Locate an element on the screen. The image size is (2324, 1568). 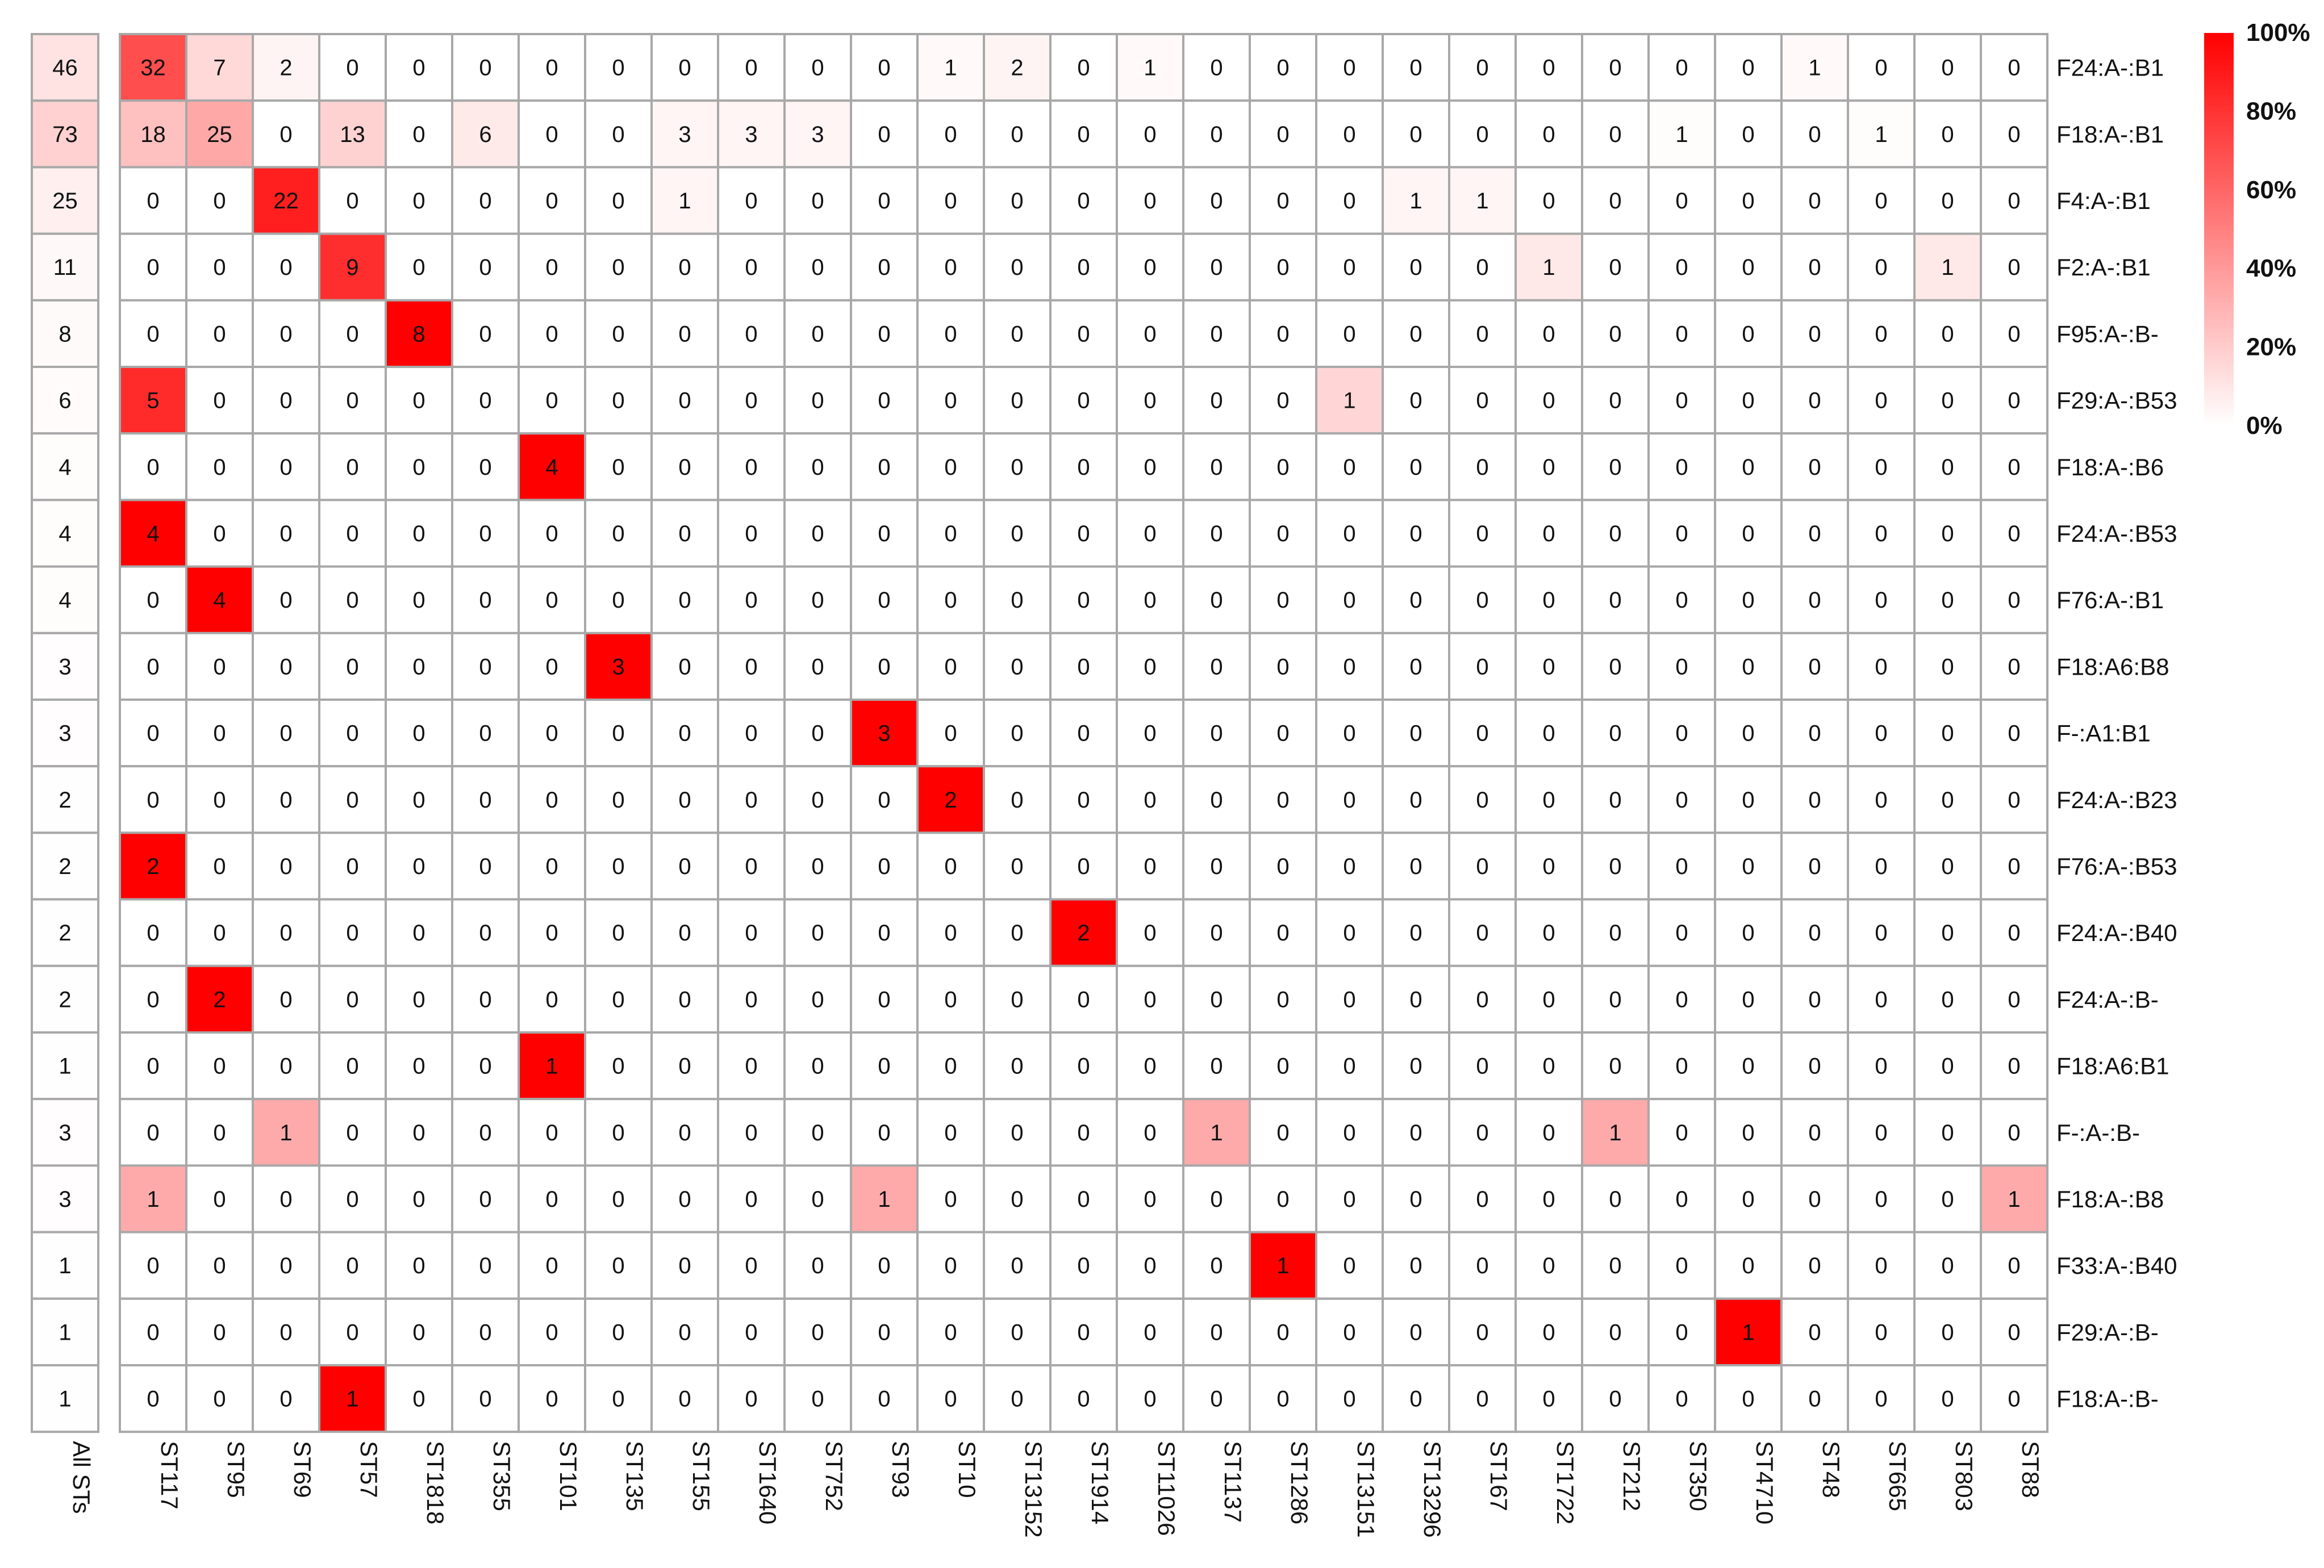
column-label: ST1722 is located at coordinates (1566, 1482).